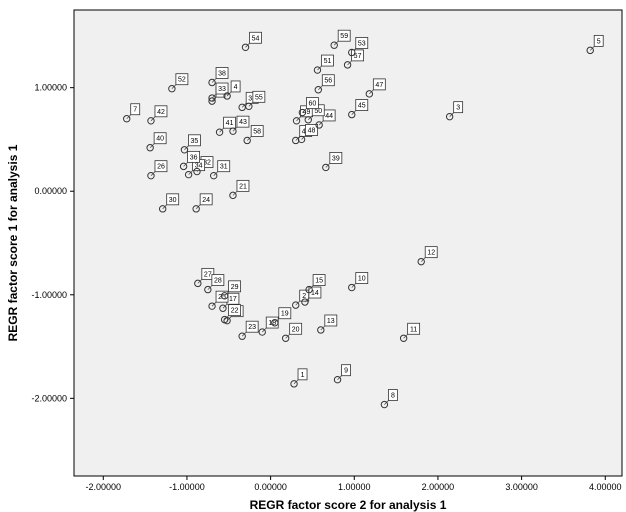 The image size is (626, 512). What do you see at coordinates (252, 327) in the screenshot?
I see `point-label: 23` at bounding box center [252, 327].